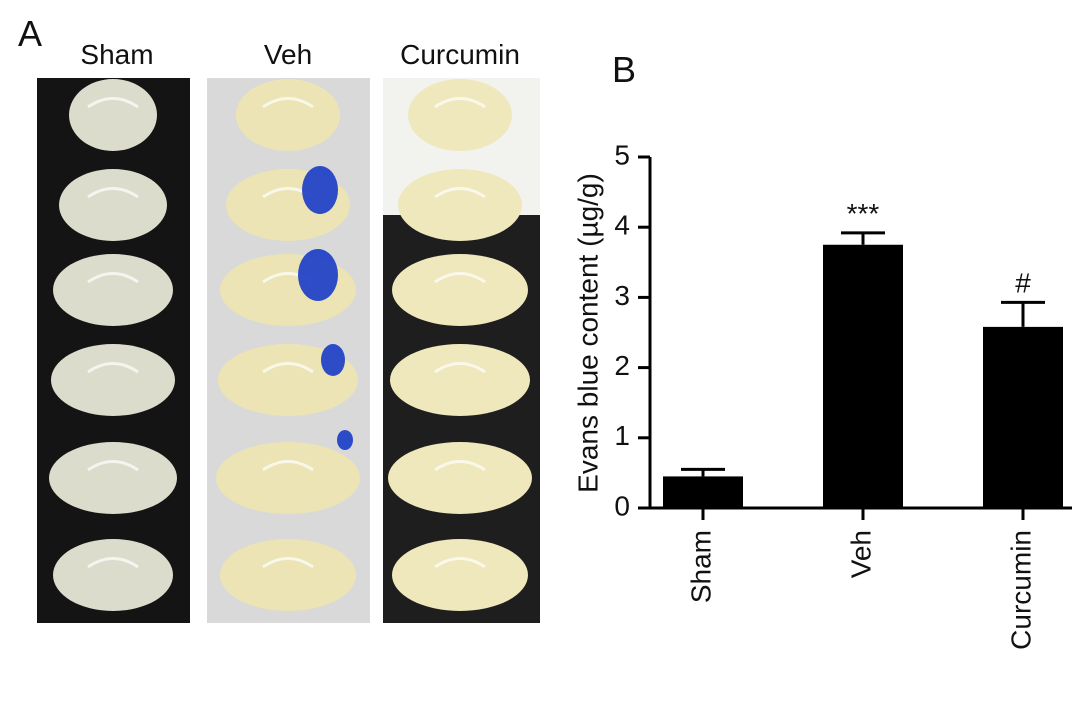 This screenshot has width=1087, height=701. What do you see at coordinates (288, 54) in the screenshot?
I see `column-label: Veh` at bounding box center [288, 54].